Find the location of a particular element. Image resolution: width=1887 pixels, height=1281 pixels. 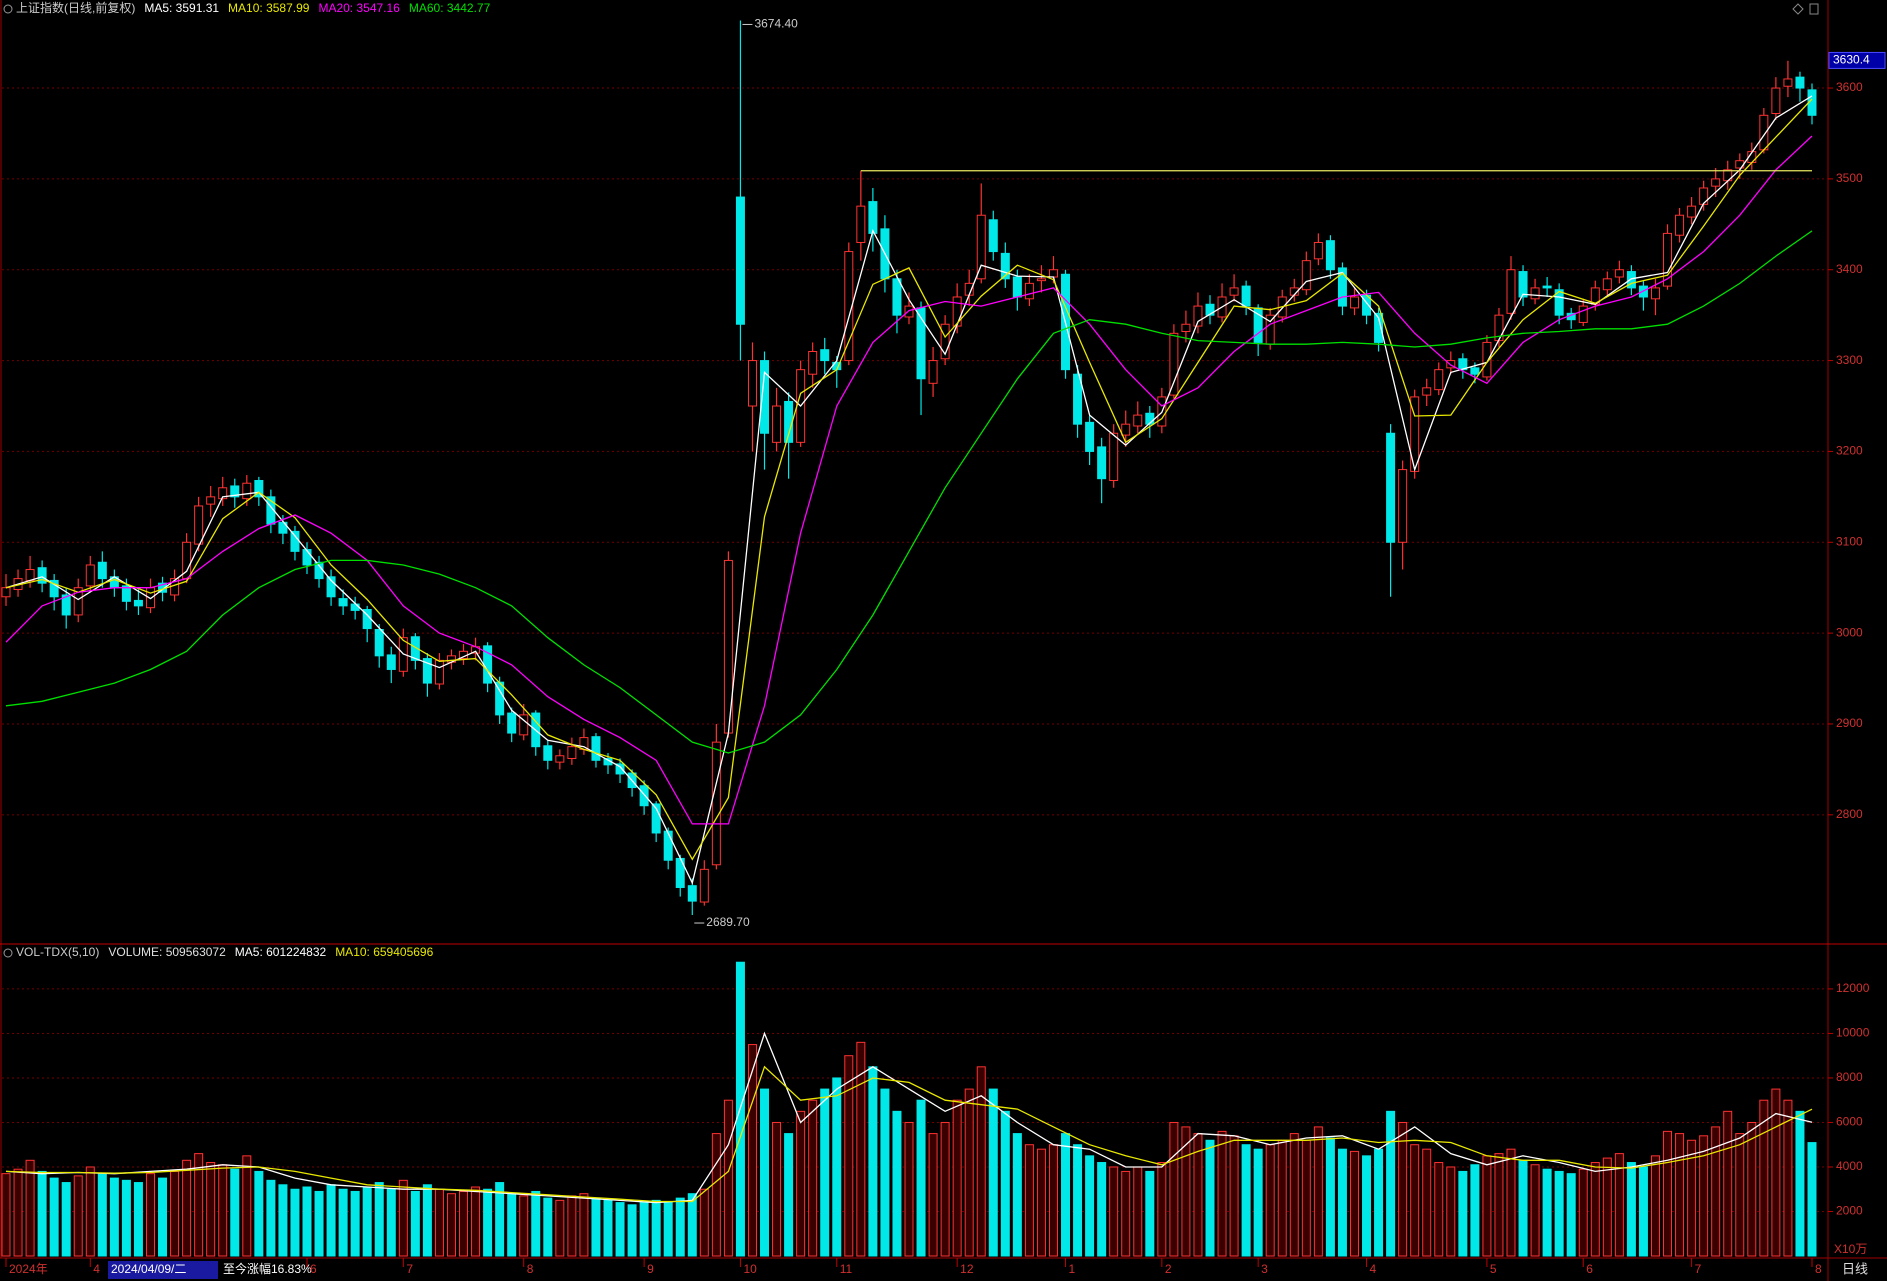

pane-title: 上证指数(日线,前复权) is located at coordinates (75, 7).